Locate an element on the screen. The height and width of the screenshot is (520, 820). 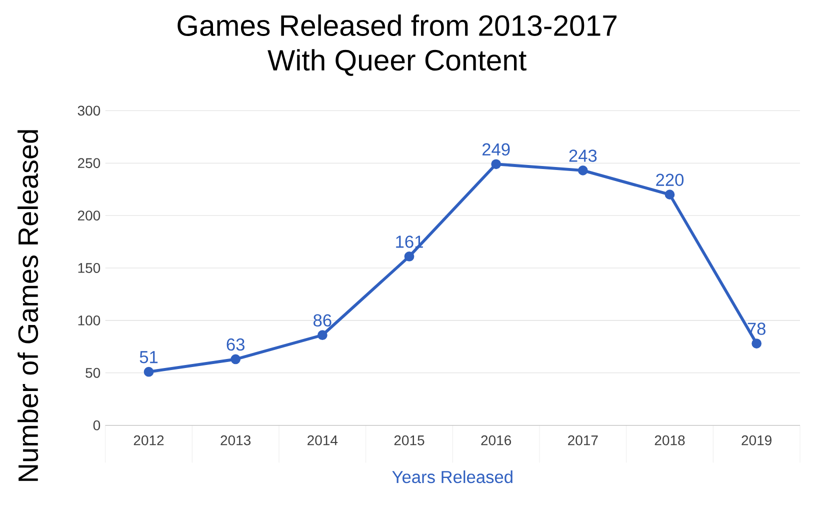
x-tick-label: 2019 is located at coordinates (757, 440).